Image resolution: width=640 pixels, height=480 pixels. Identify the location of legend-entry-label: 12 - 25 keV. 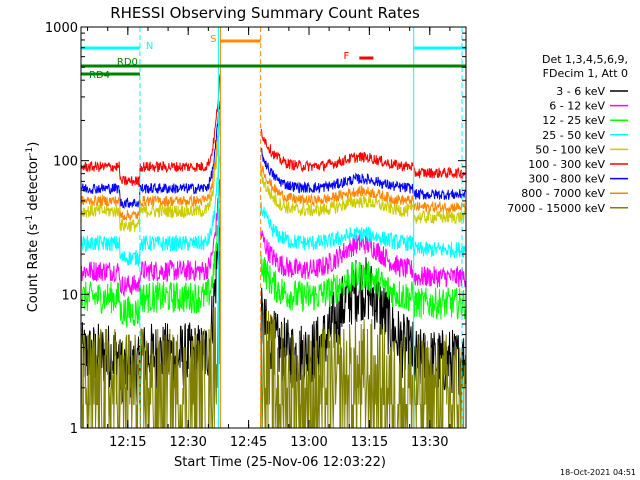
(573, 120).